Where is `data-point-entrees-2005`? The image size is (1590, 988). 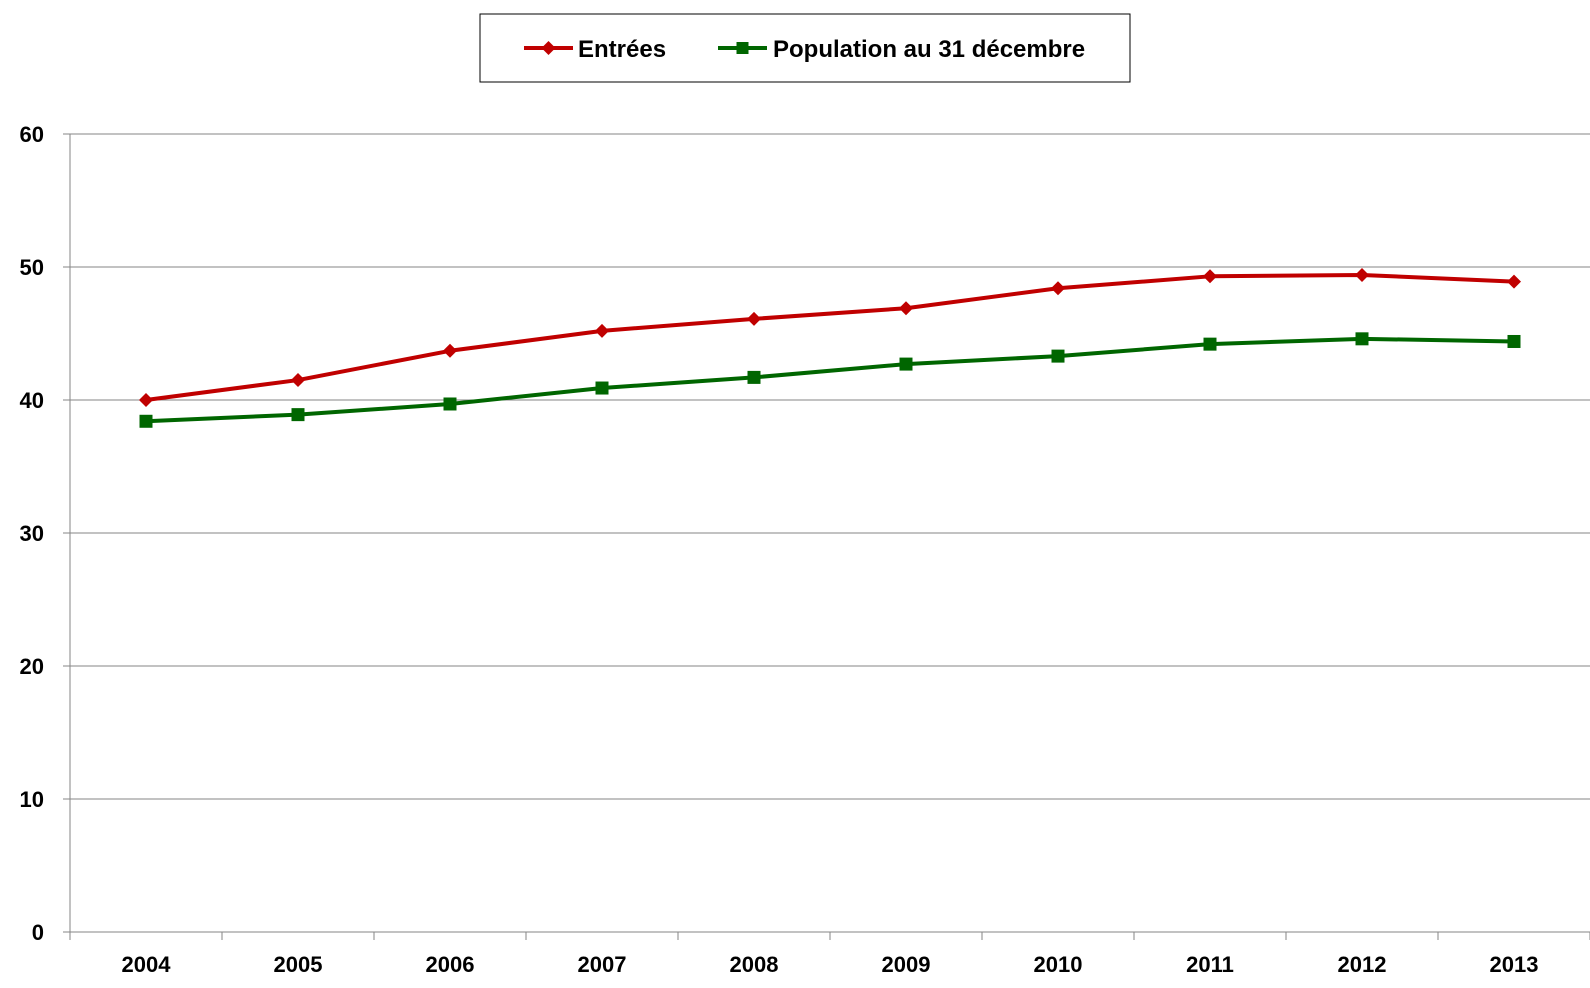 data-point-entrees-2005 is located at coordinates (298, 380).